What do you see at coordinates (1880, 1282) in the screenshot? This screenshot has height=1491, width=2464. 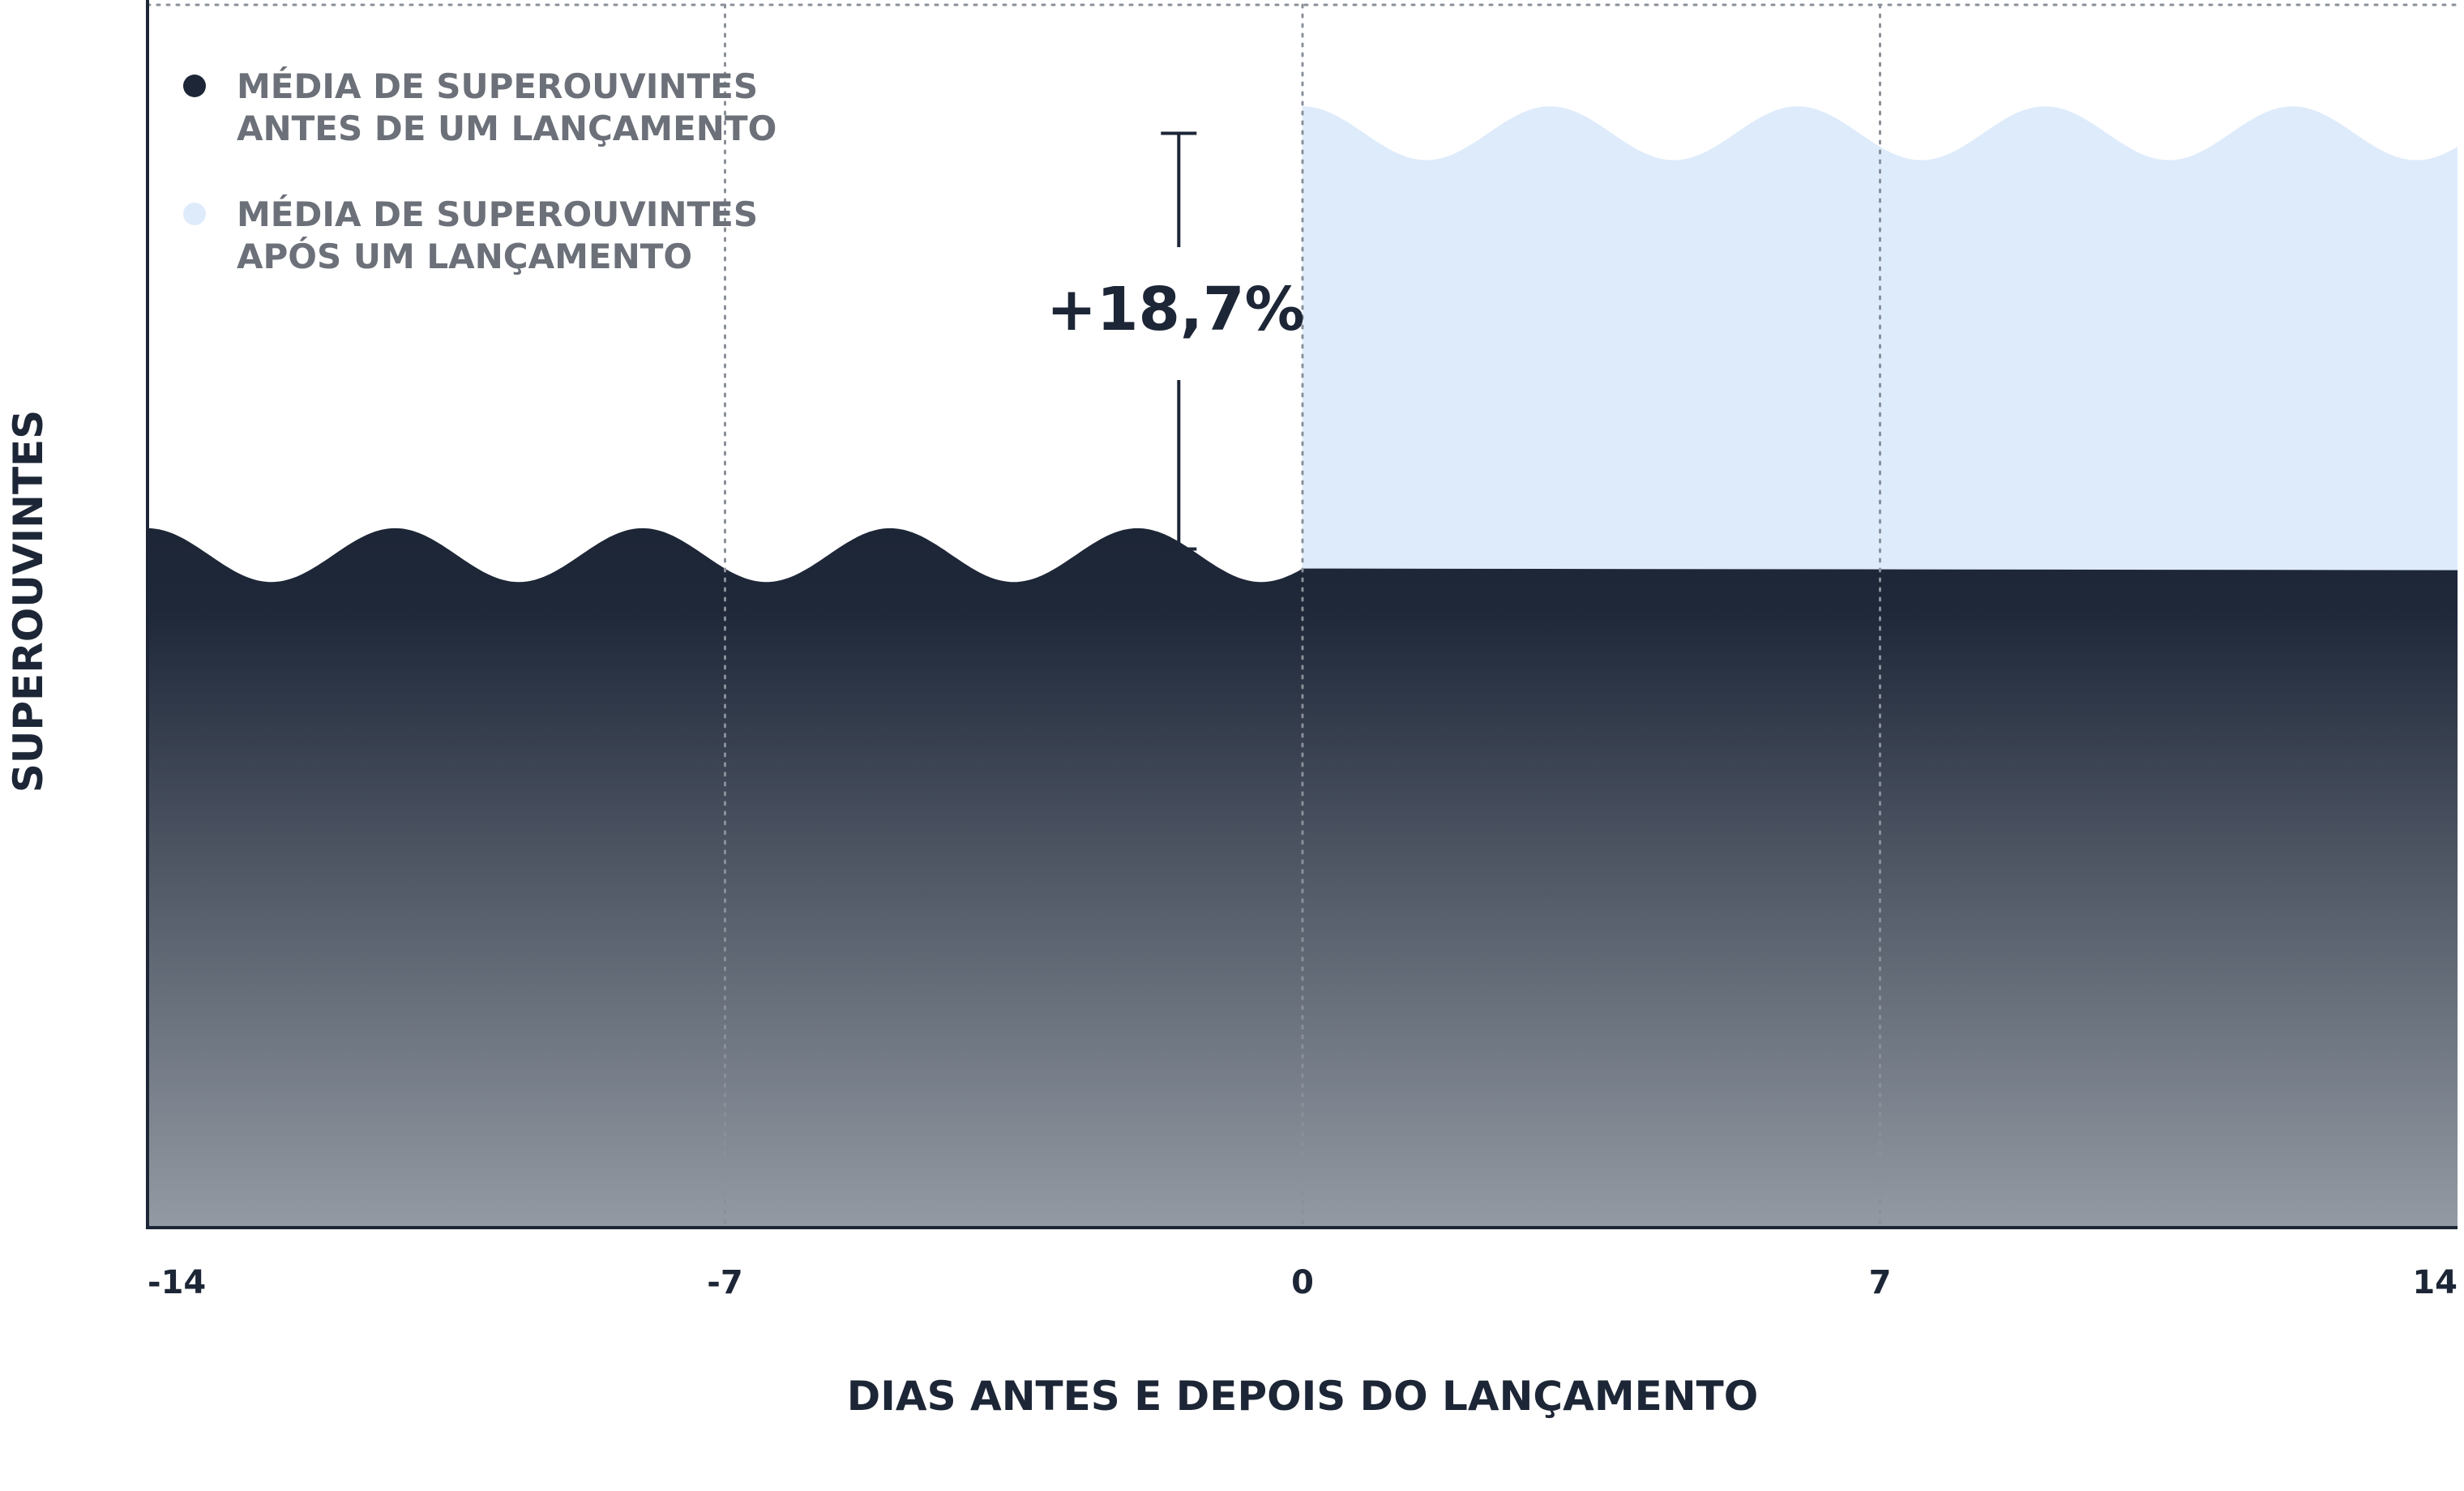 I see `x-tick-label: 7` at bounding box center [1880, 1282].